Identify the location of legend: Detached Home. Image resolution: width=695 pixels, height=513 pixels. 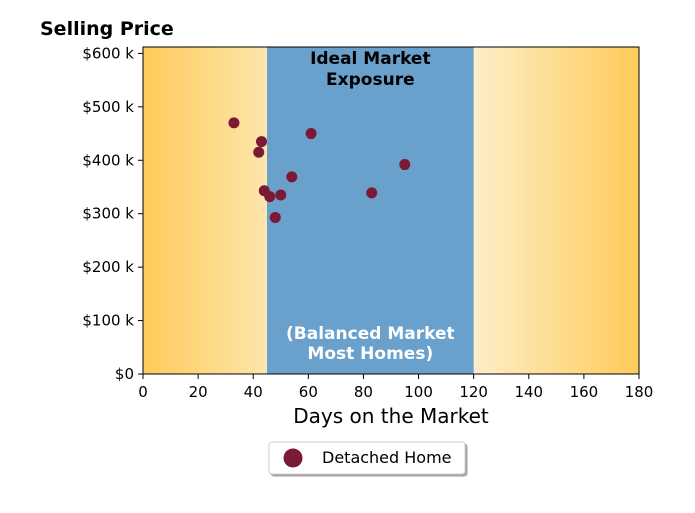
(367, 458).